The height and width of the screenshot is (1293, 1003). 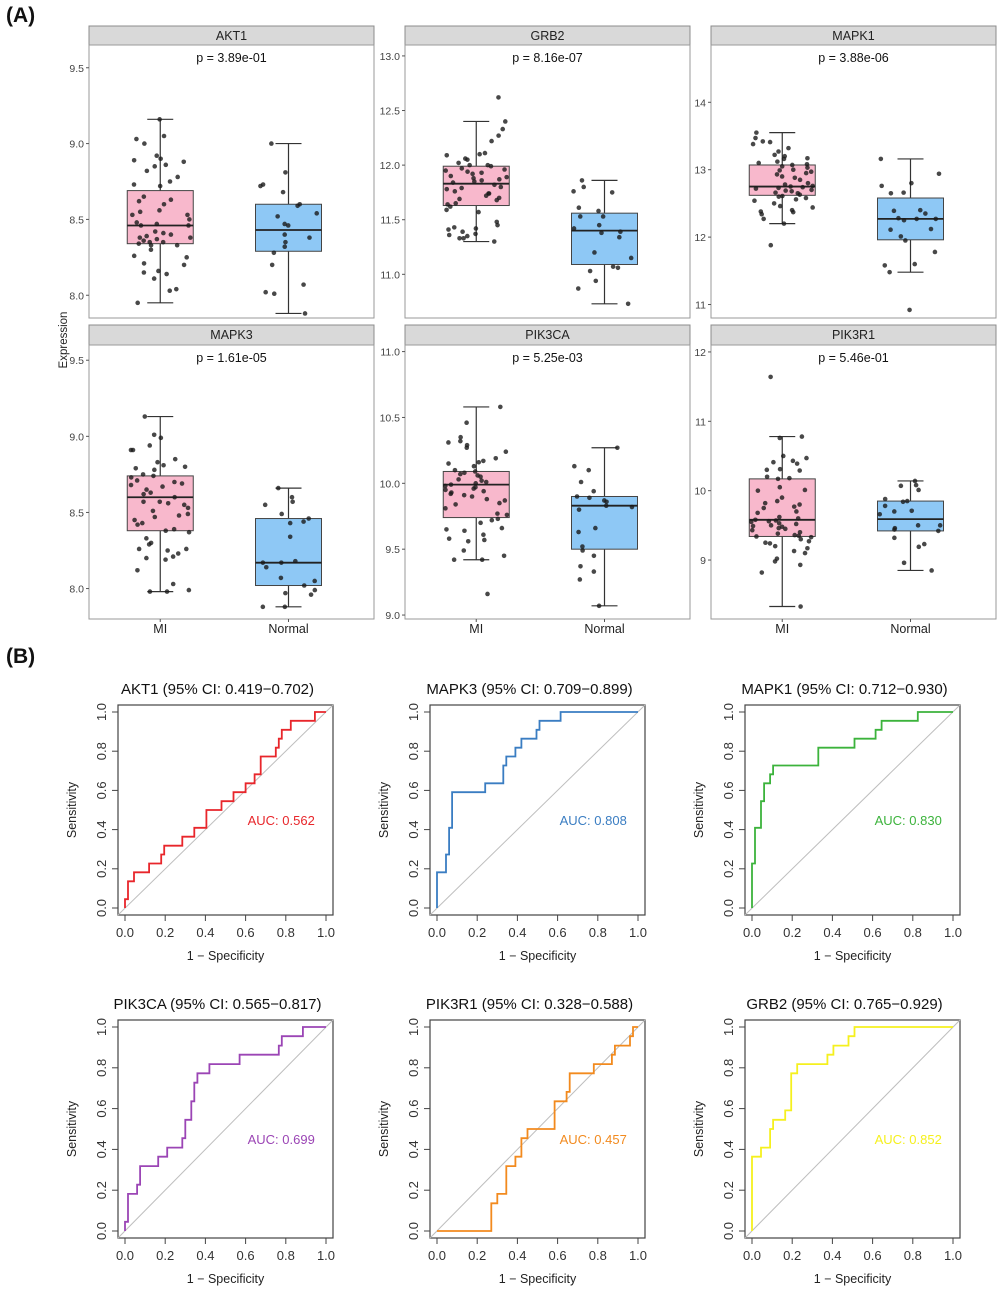 I want to click on auc-label: AUC: 0.457, so click(x=593, y=1139).